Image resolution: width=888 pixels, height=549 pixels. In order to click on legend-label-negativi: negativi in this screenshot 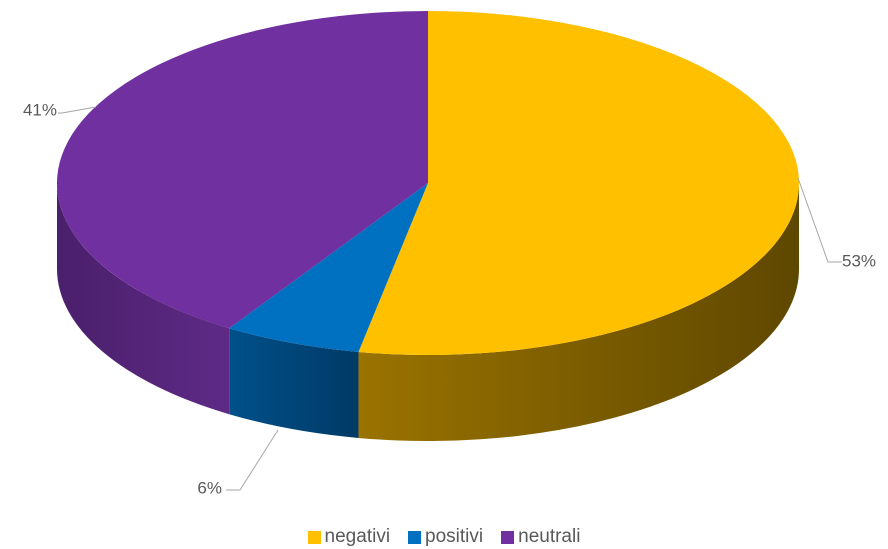, I will do `click(358, 537)`.